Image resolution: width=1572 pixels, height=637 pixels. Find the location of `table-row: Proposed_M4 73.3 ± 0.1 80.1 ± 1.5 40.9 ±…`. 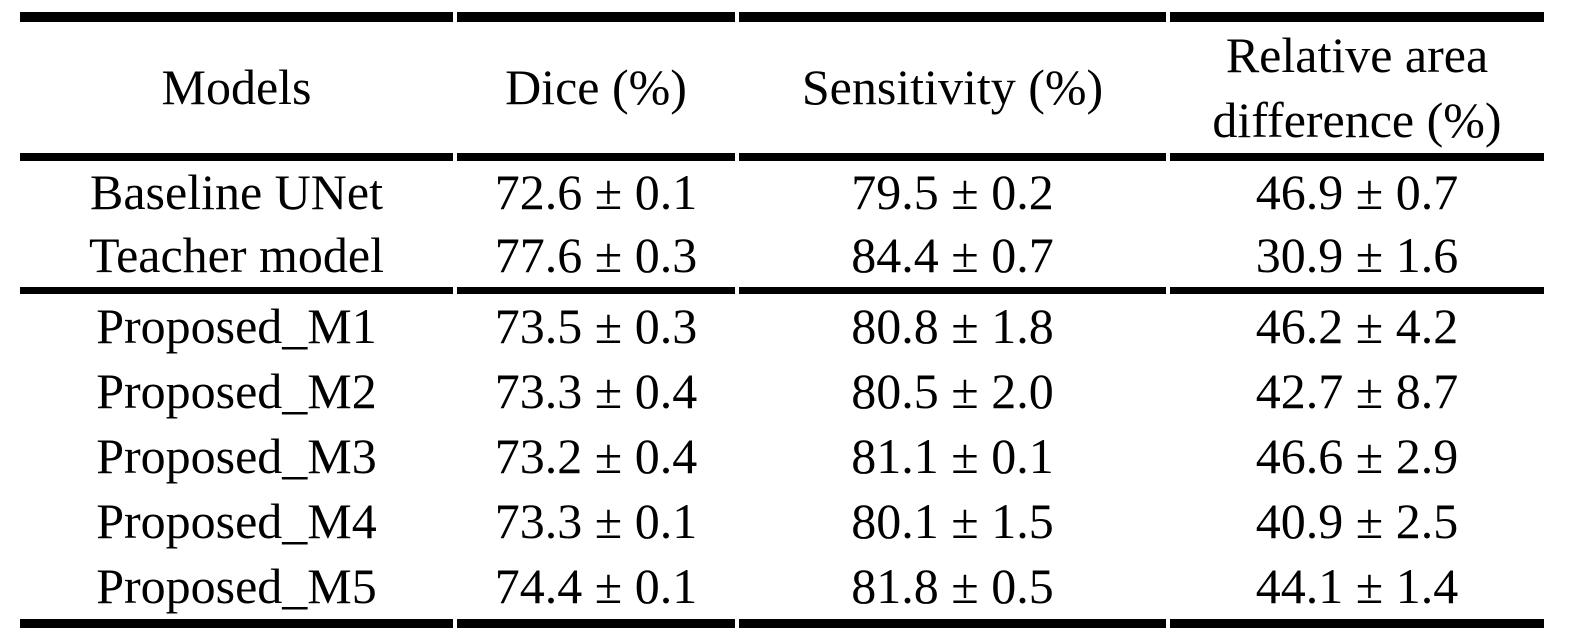

table-row: Proposed_M4 73.3 ± 0.1 80.1 ± 1.5 40.9 ±… is located at coordinates (782, 521).